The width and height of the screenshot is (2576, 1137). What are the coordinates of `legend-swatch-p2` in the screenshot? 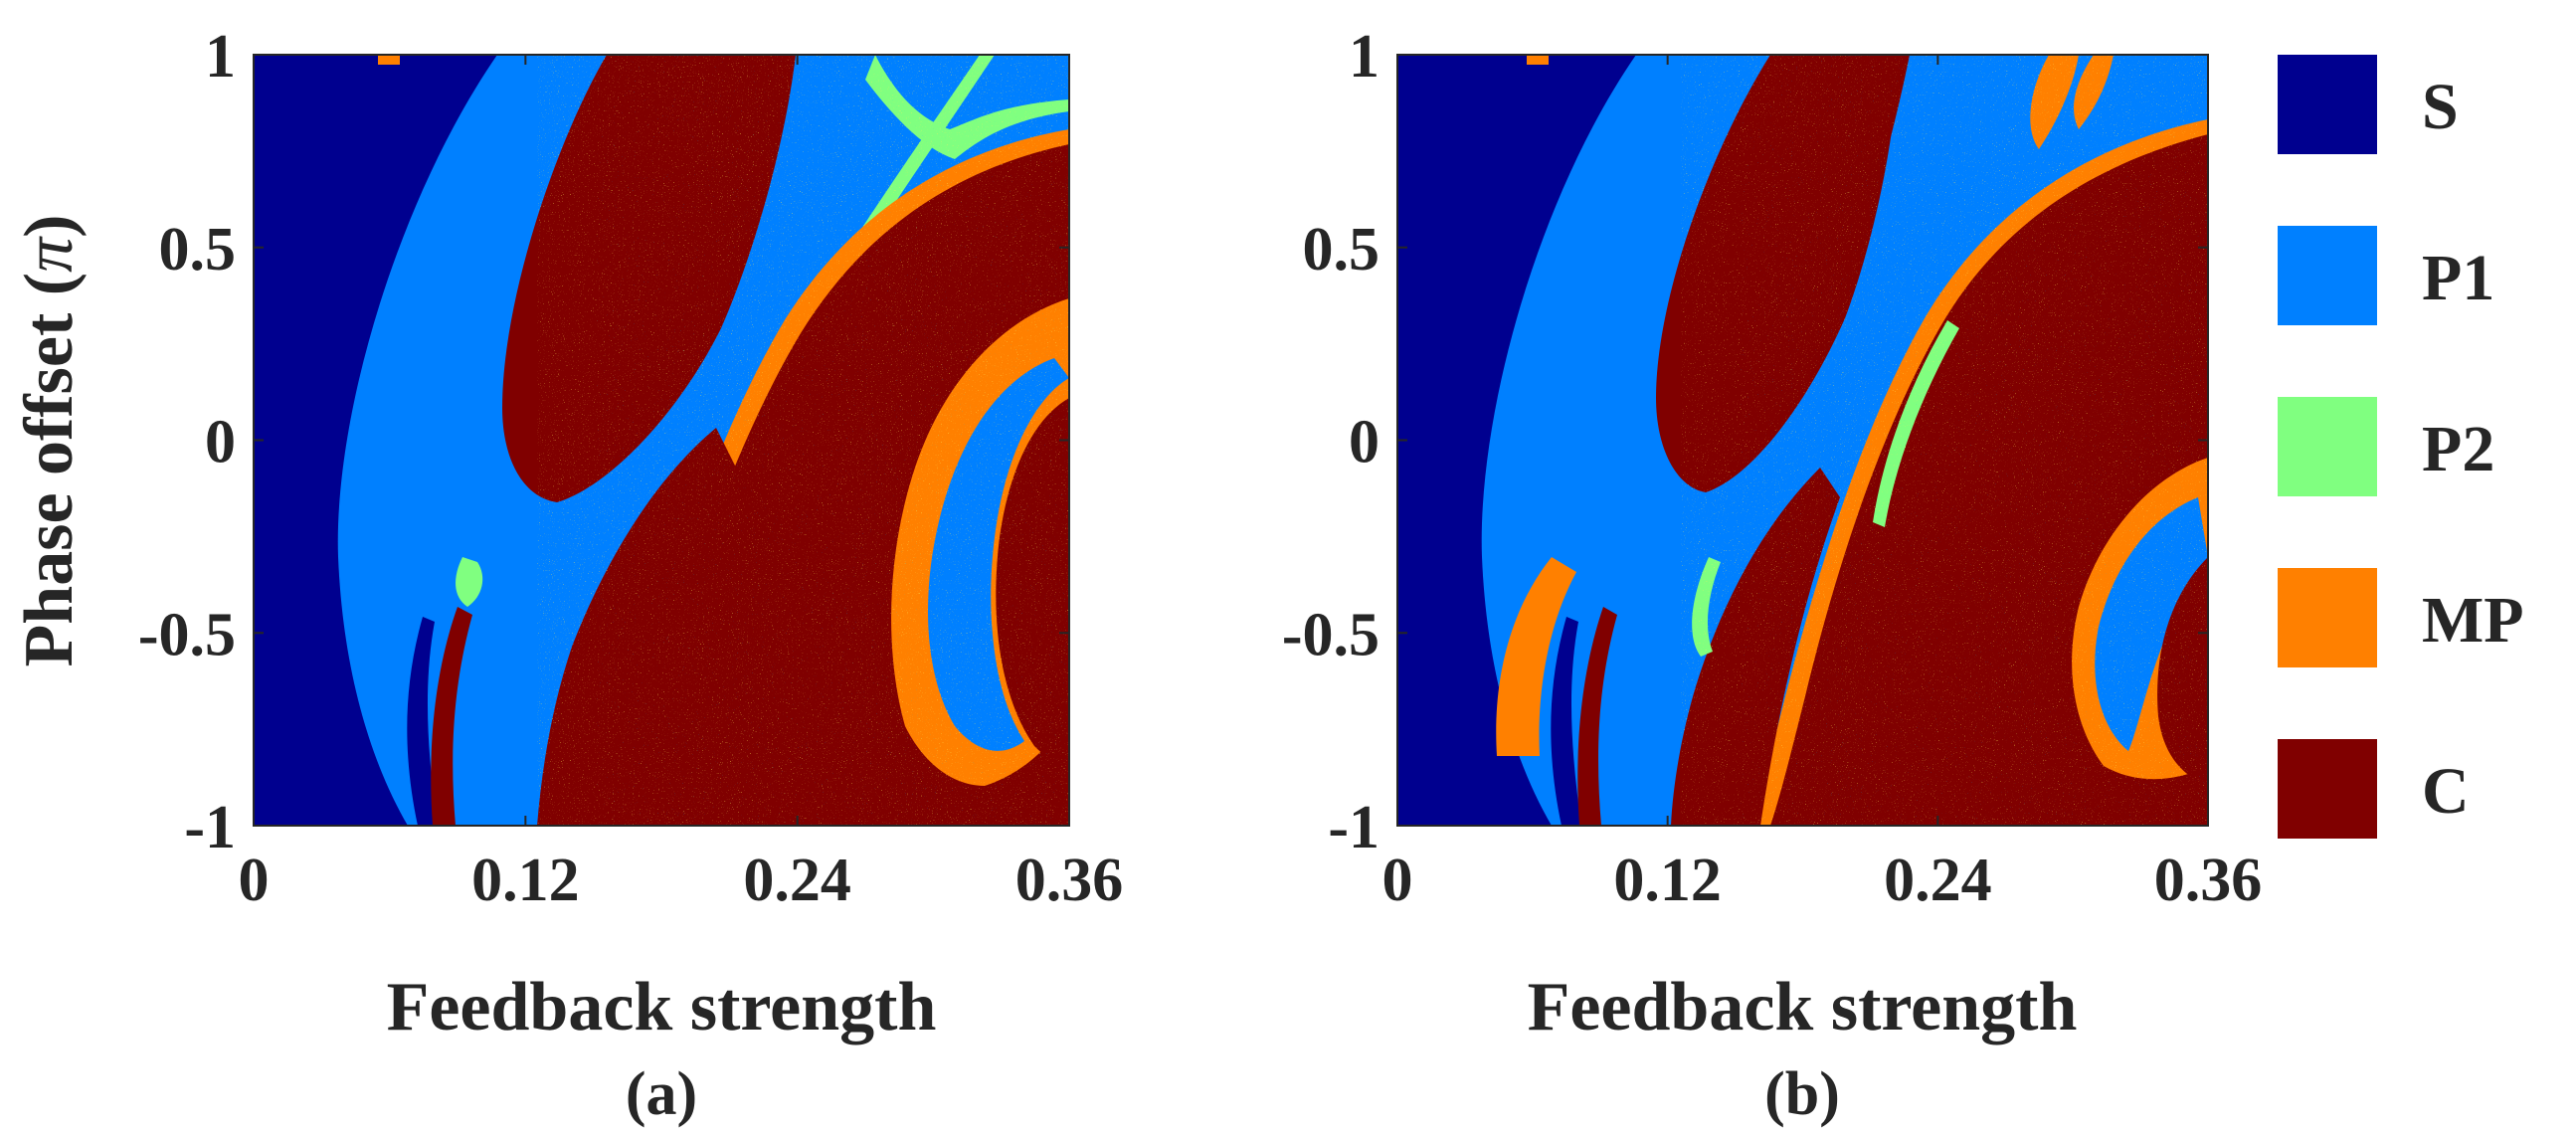 It's located at (2327, 446).